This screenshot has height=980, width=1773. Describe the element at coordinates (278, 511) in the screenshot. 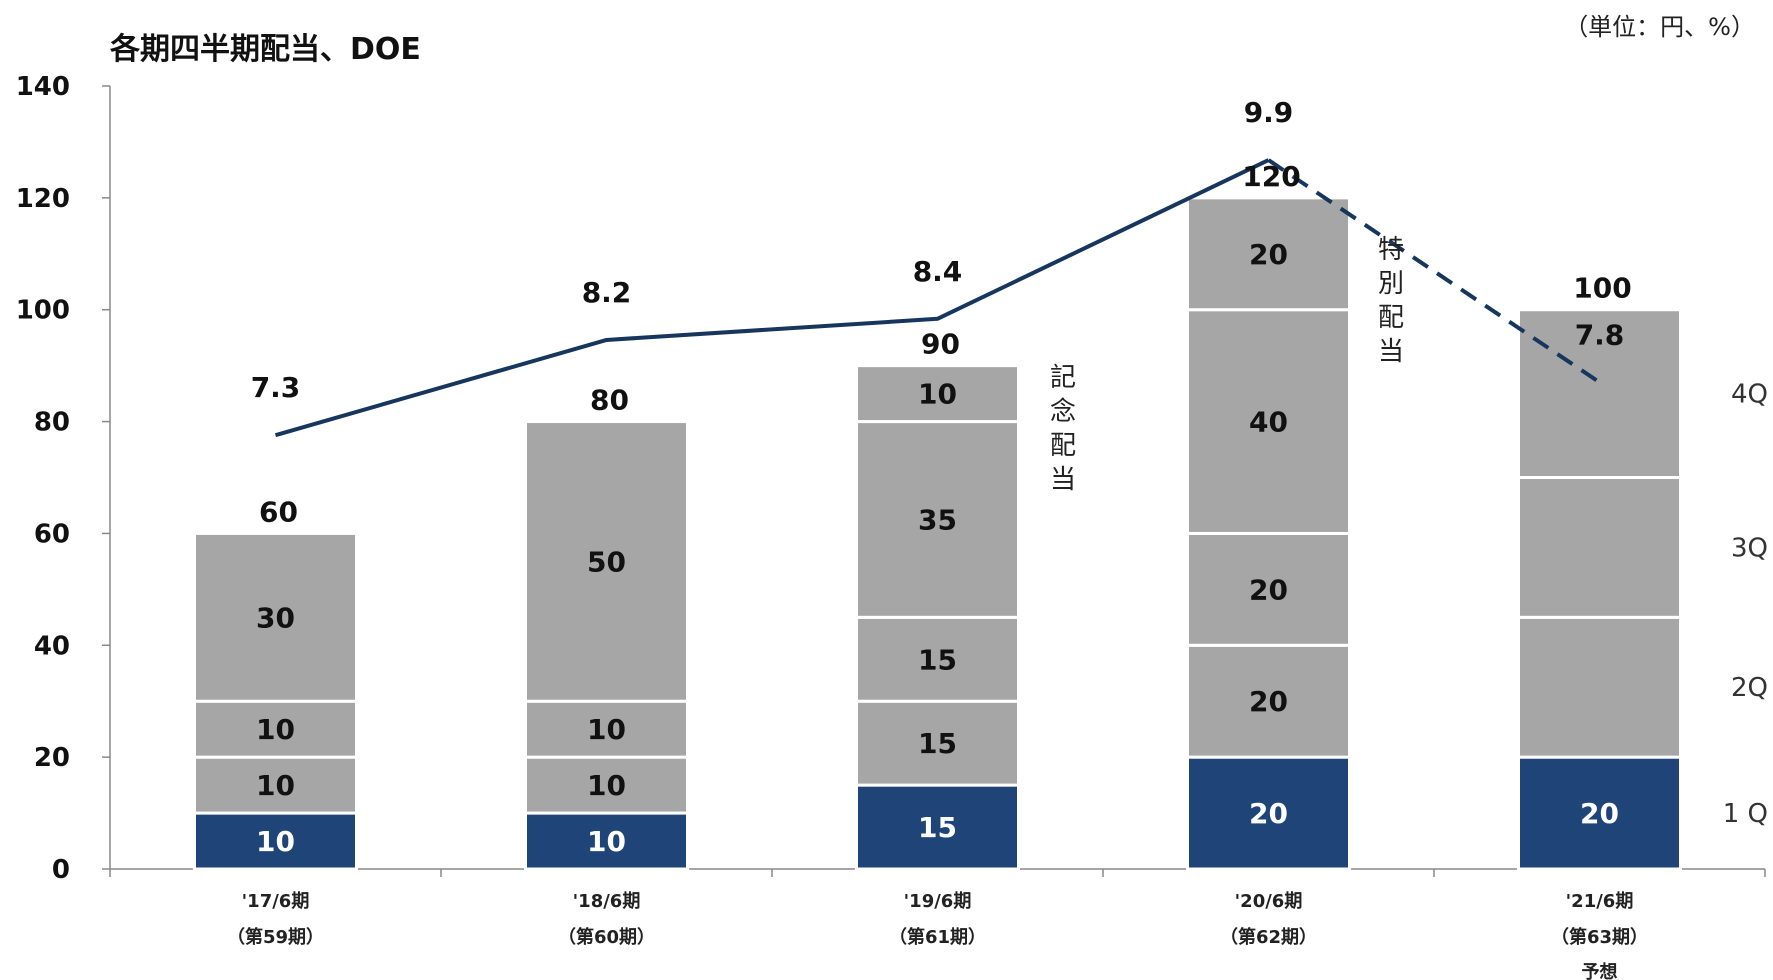

I see `bar-total-label: 60` at that location.